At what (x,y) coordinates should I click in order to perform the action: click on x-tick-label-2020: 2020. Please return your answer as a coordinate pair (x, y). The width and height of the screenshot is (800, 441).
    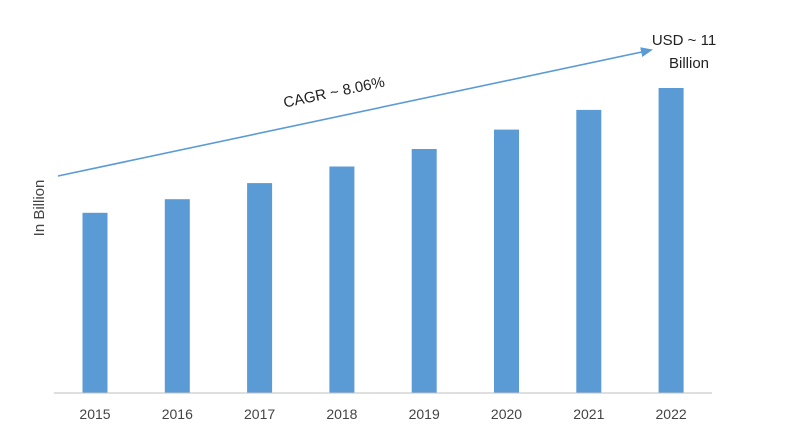
    Looking at the image, I should click on (506, 414).